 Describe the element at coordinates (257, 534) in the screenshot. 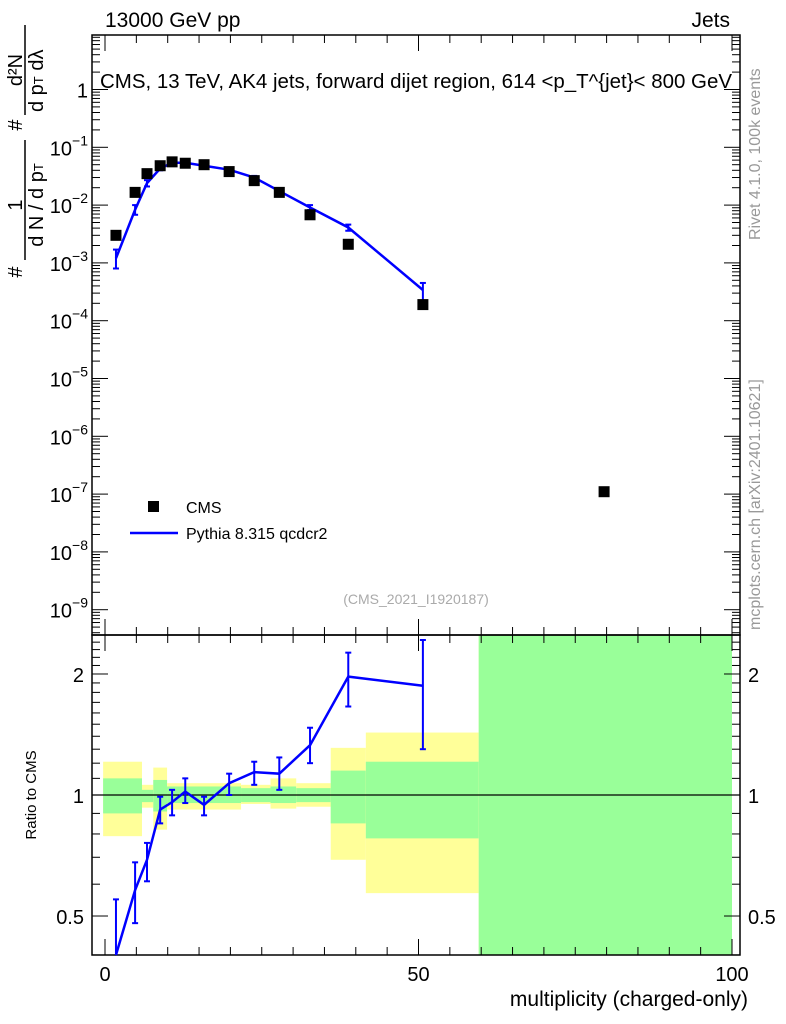

I see `legend-mc-label: Pythia 8.315 qcdcr2` at that location.